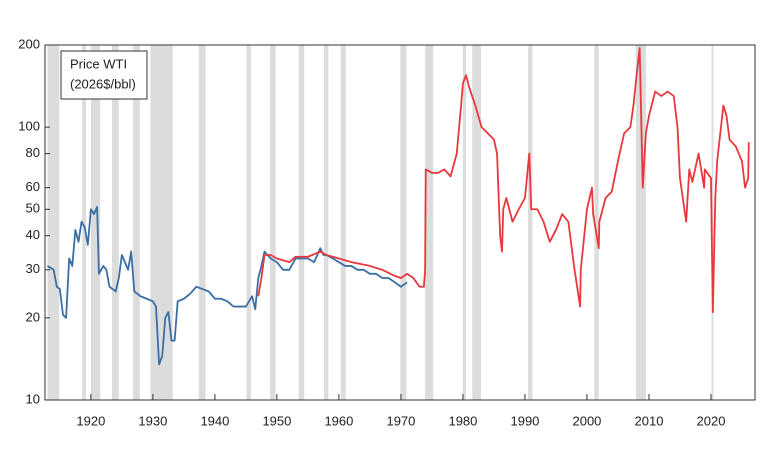  What do you see at coordinates (29, 43) in the screenshot?
I see `y-tick-label: 200` at bounding box center [29, 43].